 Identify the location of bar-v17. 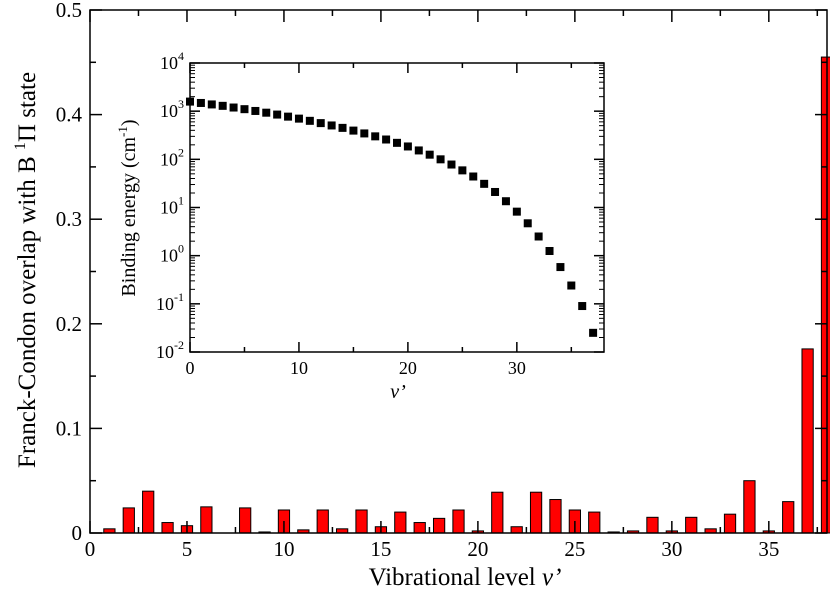
(439, 525).